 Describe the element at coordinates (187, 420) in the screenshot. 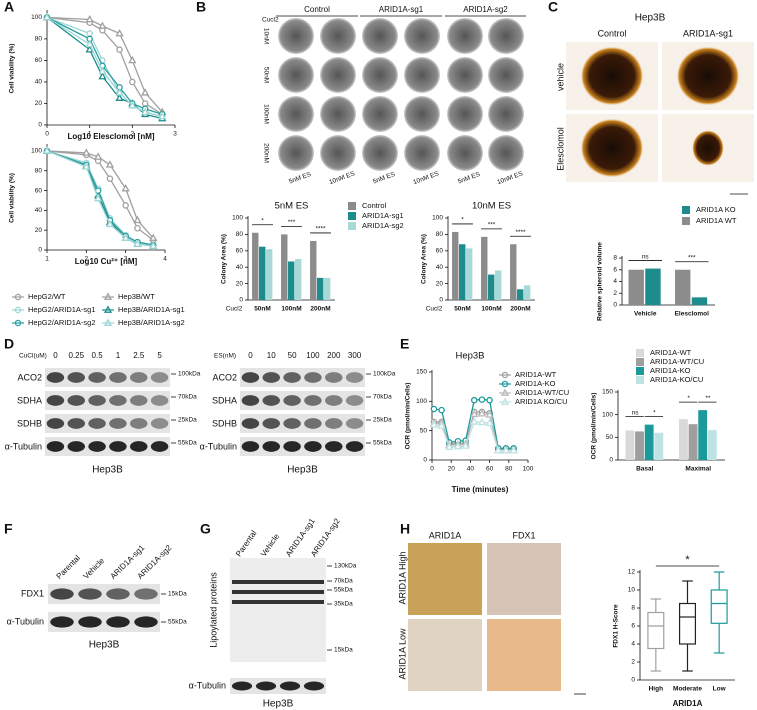

I see `size-marker: 25kDa` at that location.